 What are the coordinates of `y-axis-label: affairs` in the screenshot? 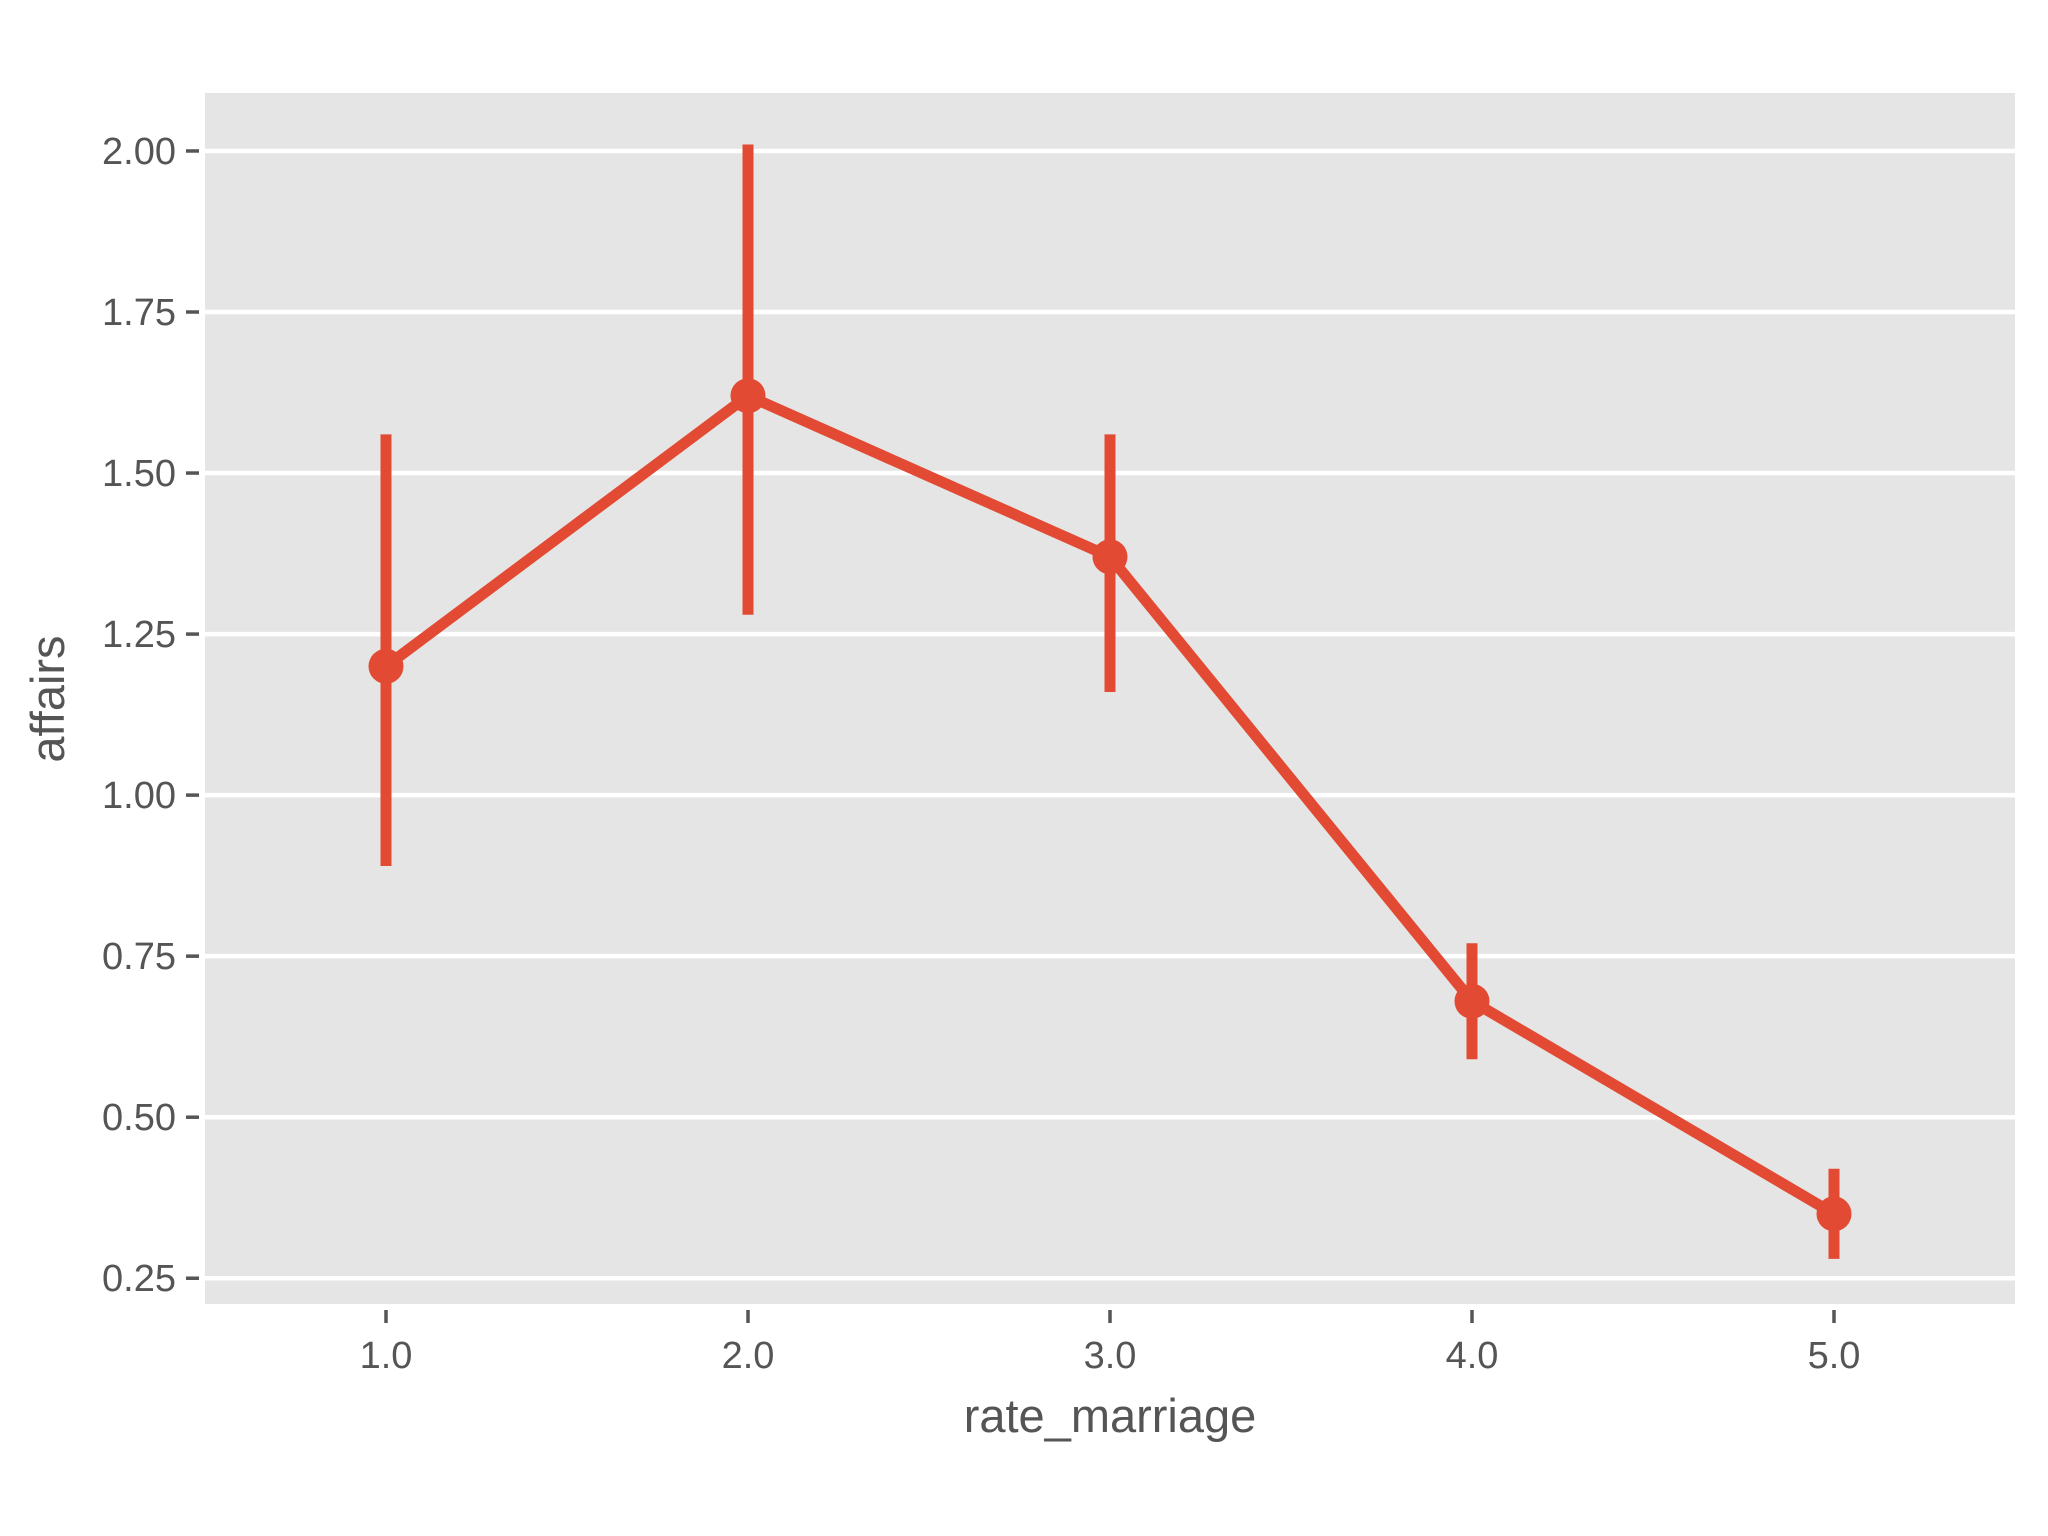 It's located at (47, 698).